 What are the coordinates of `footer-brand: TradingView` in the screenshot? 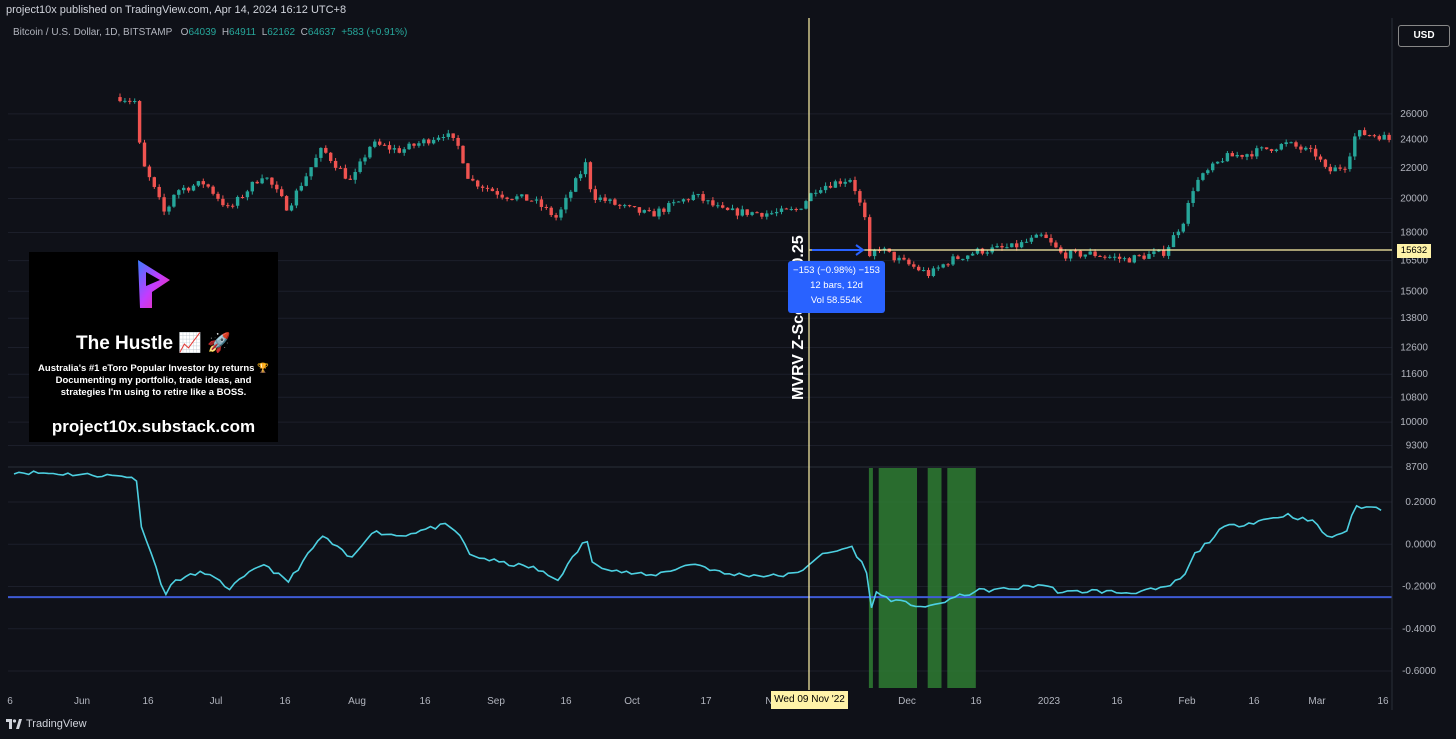 It's located at (46, 724).